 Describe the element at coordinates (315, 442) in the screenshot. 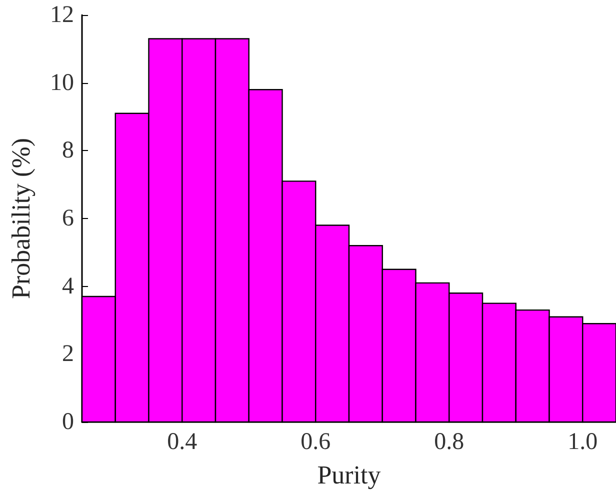

I see `x-tick-label: 0.6` at that location.